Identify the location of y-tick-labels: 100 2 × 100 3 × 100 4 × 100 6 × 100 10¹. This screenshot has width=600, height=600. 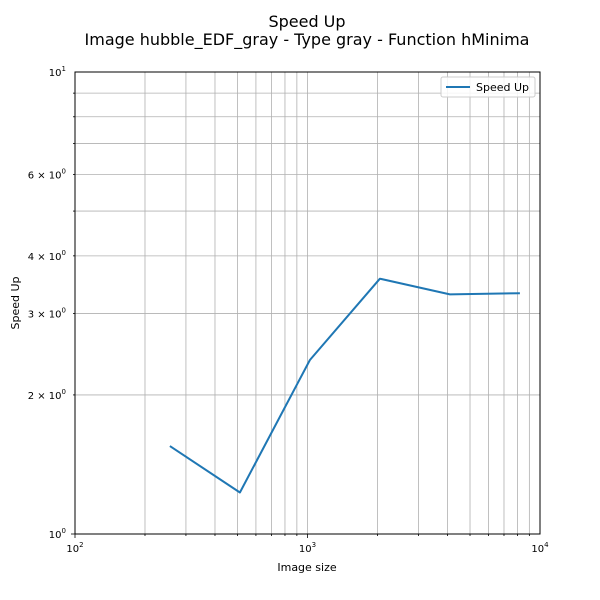
(47, 303).